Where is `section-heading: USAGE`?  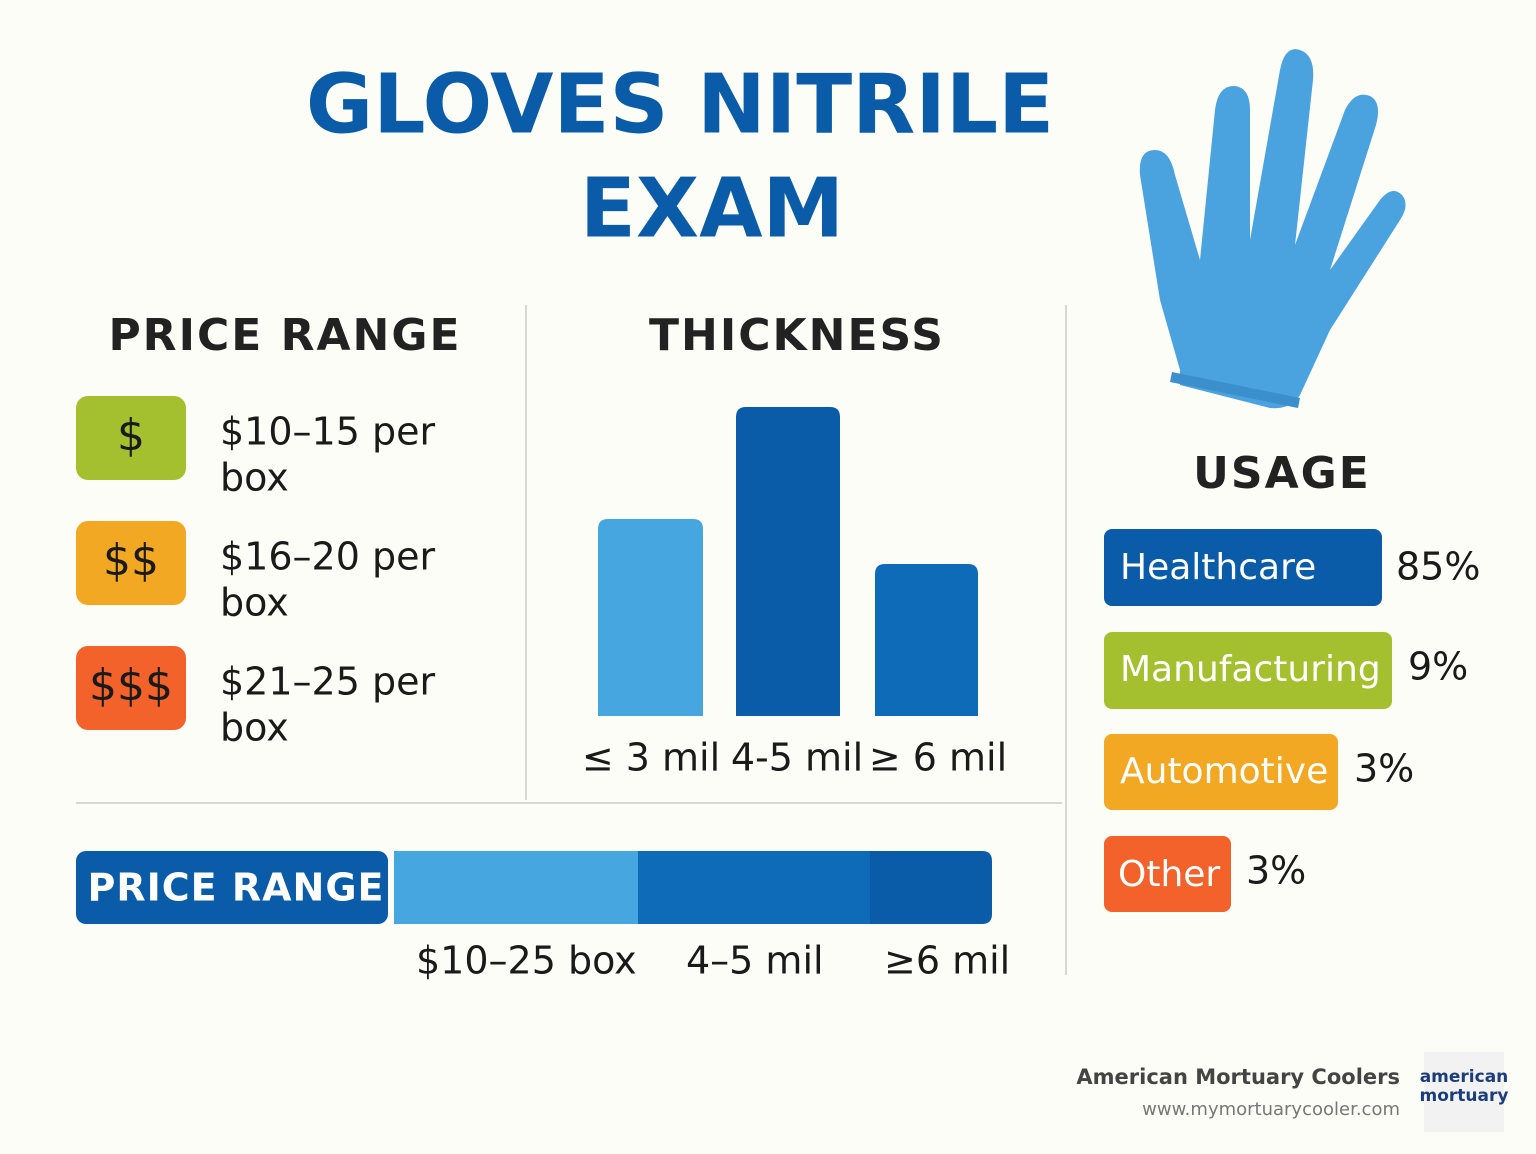 section-heading: USAGE is located at coordinates (1282, 473).